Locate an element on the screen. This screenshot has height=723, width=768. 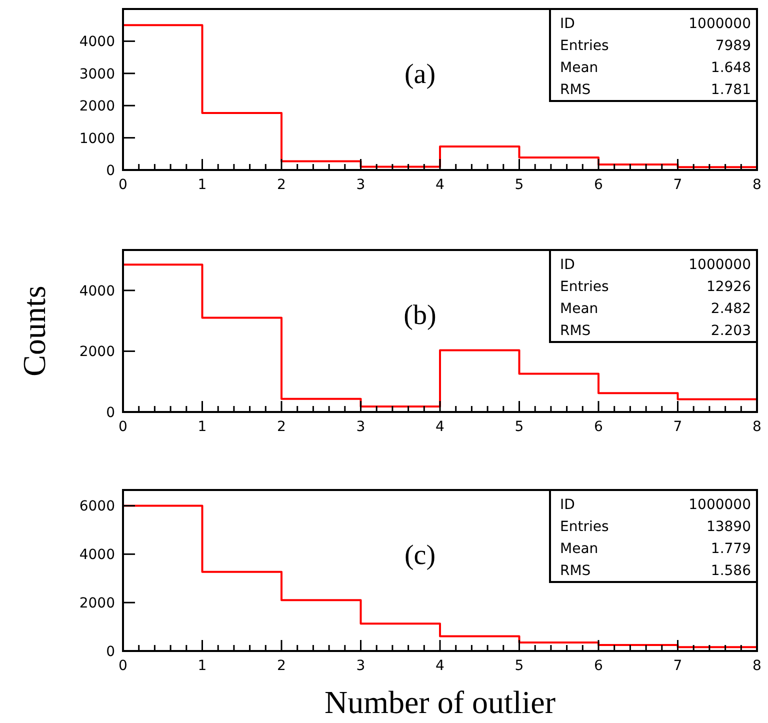
y-axis-title: Counts is located at coordinates (34, 331).